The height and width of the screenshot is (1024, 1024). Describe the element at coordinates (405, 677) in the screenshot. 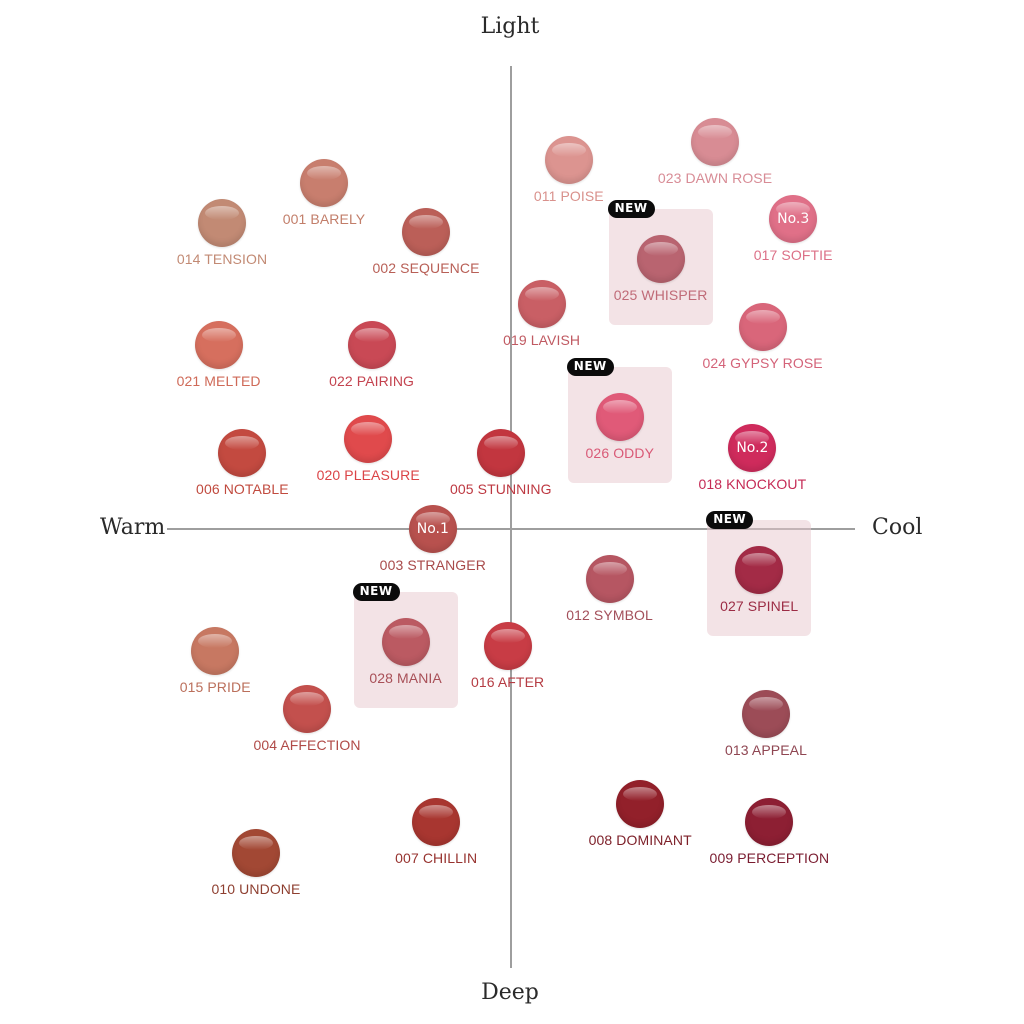

I see `shade-label: 028 MANIA` at that location.